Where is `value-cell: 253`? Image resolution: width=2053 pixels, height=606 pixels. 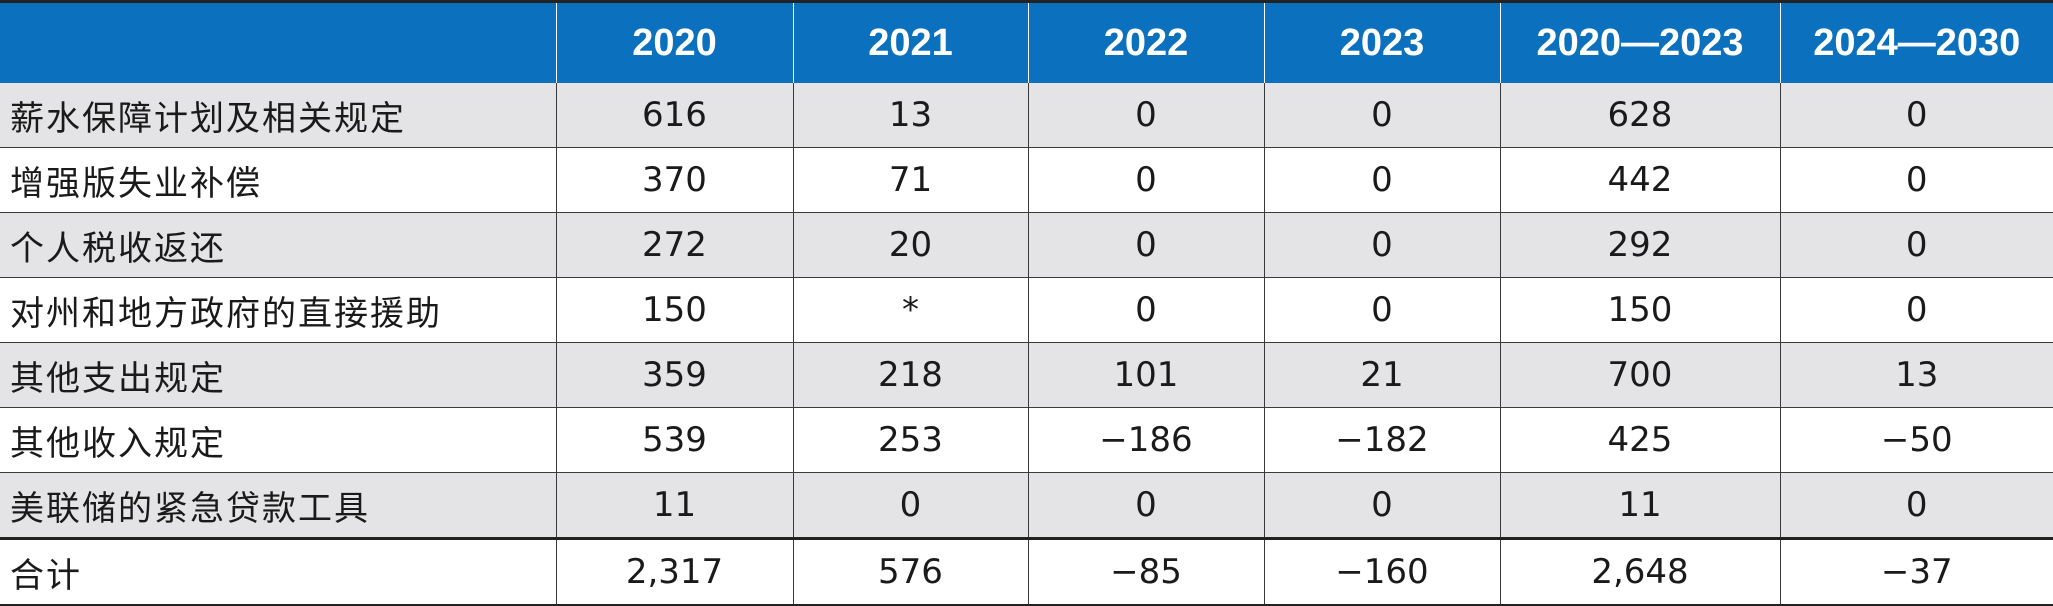 value-cell: 253 is located at coordinates (910, 440).